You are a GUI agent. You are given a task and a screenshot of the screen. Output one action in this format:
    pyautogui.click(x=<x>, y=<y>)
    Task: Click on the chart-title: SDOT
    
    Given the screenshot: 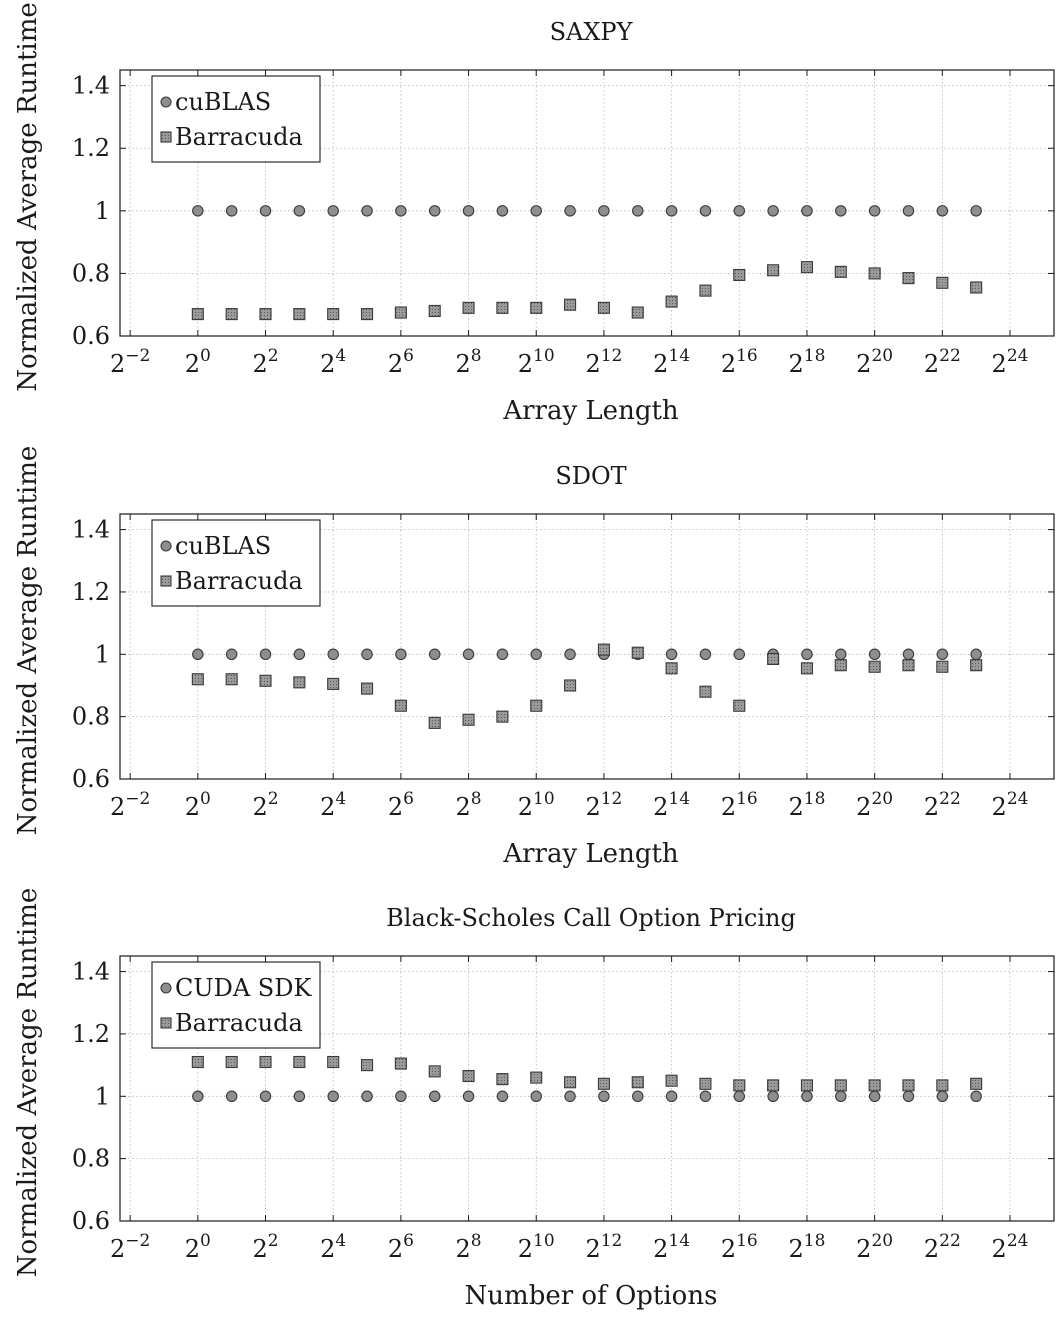 What is the action you would take?
    pyautogui.click(x=590, y=476)
    